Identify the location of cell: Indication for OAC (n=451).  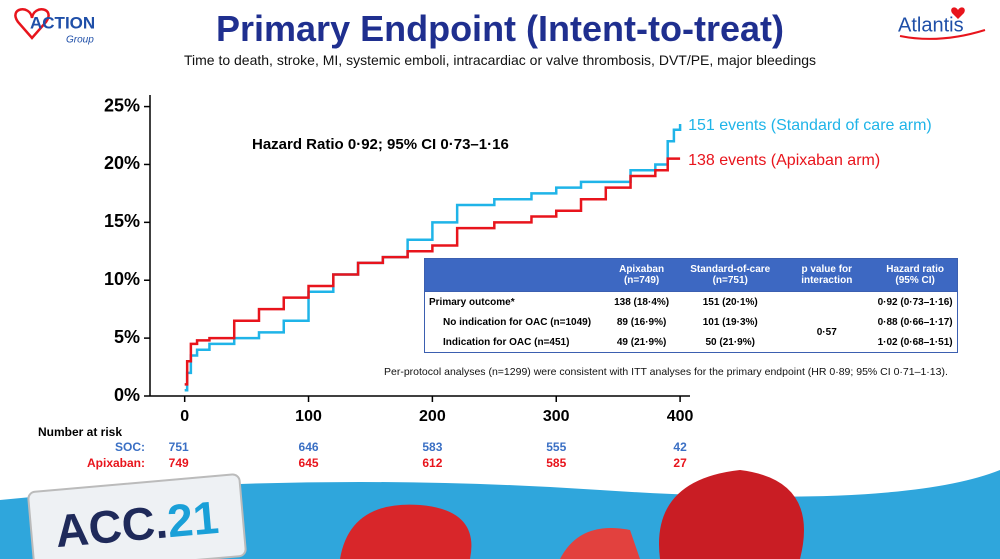
(506, 342).